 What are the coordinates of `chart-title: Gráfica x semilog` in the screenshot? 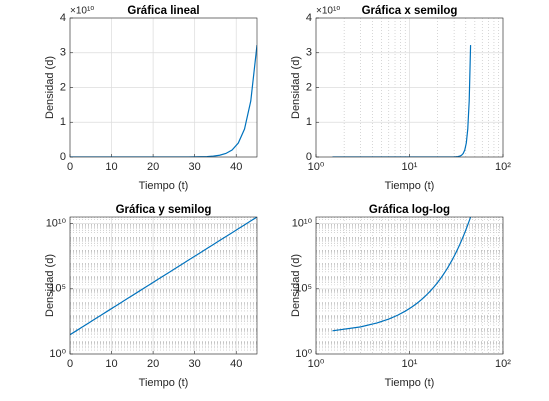 It's located at (410, 11).